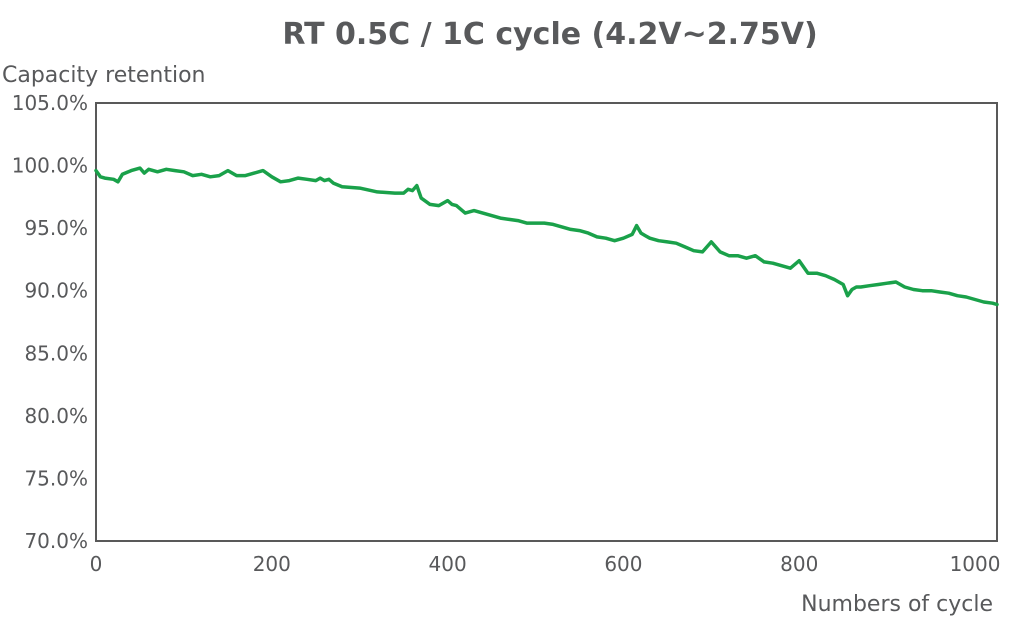  Describe the element at coordinates (56, 353) in the screenshot. I see `y-tick-label: 85.0%` at that location.